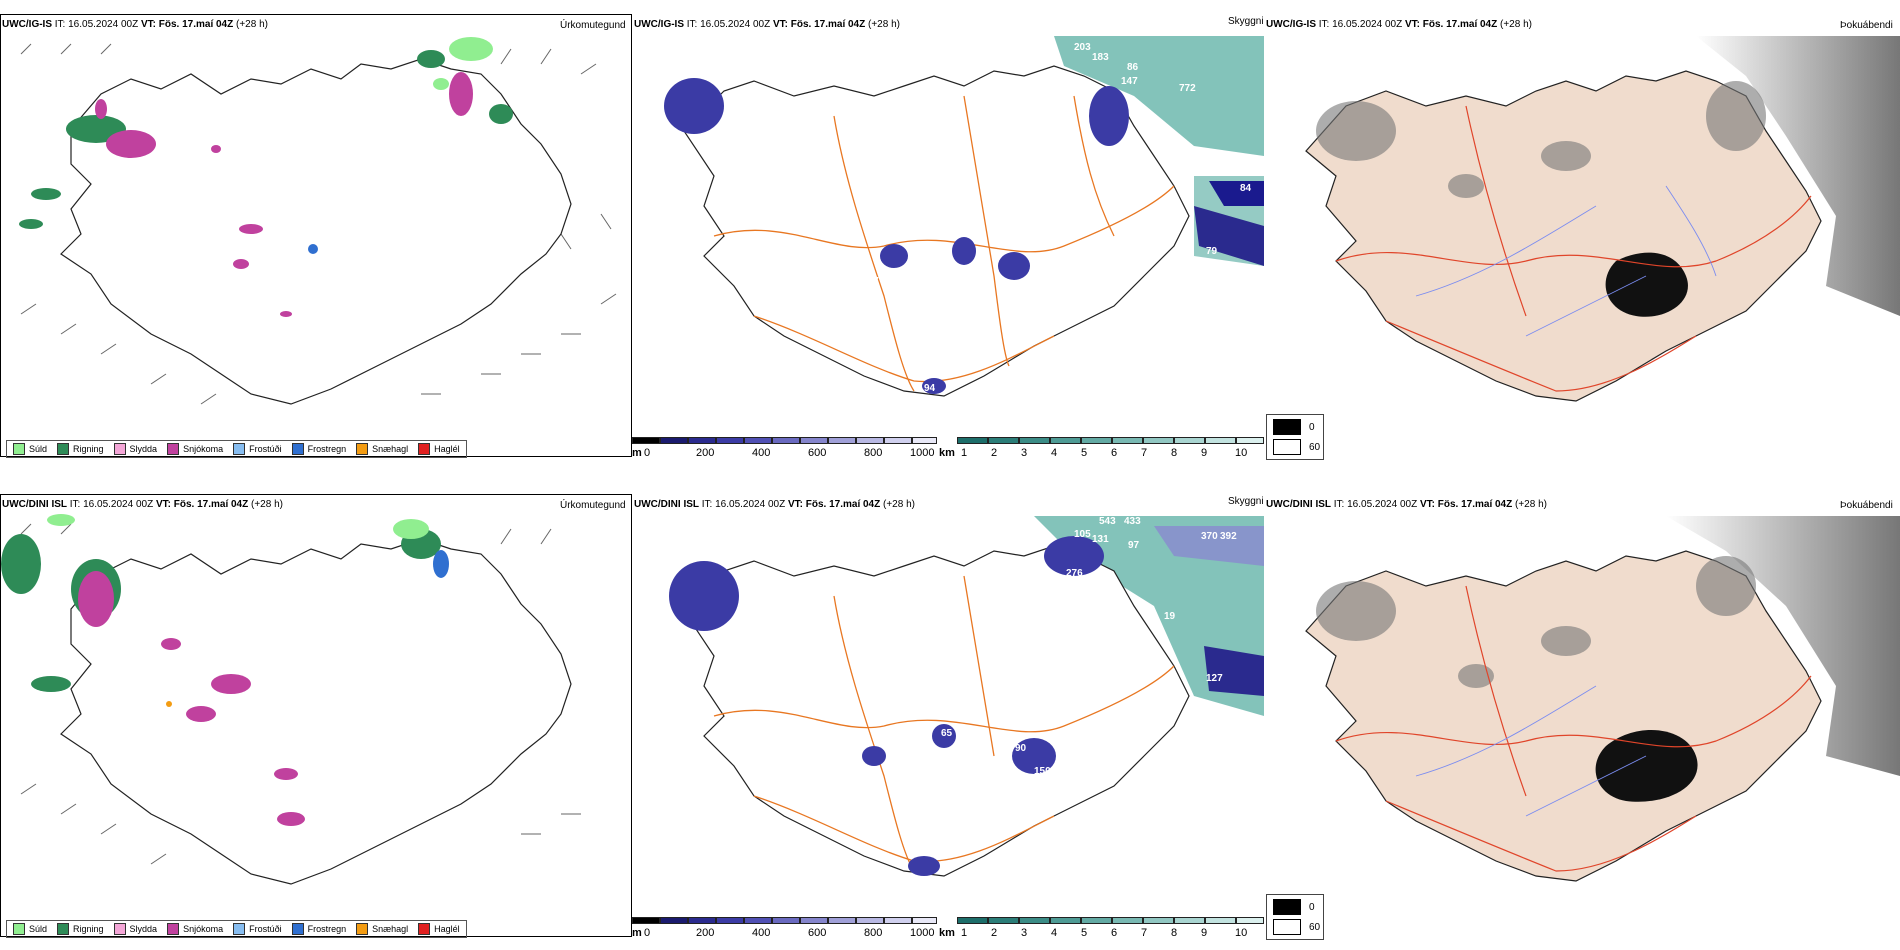 This screenshot has height=950, width=1900. I want to click on visibility-value-label: 127, so click(1214, 678).